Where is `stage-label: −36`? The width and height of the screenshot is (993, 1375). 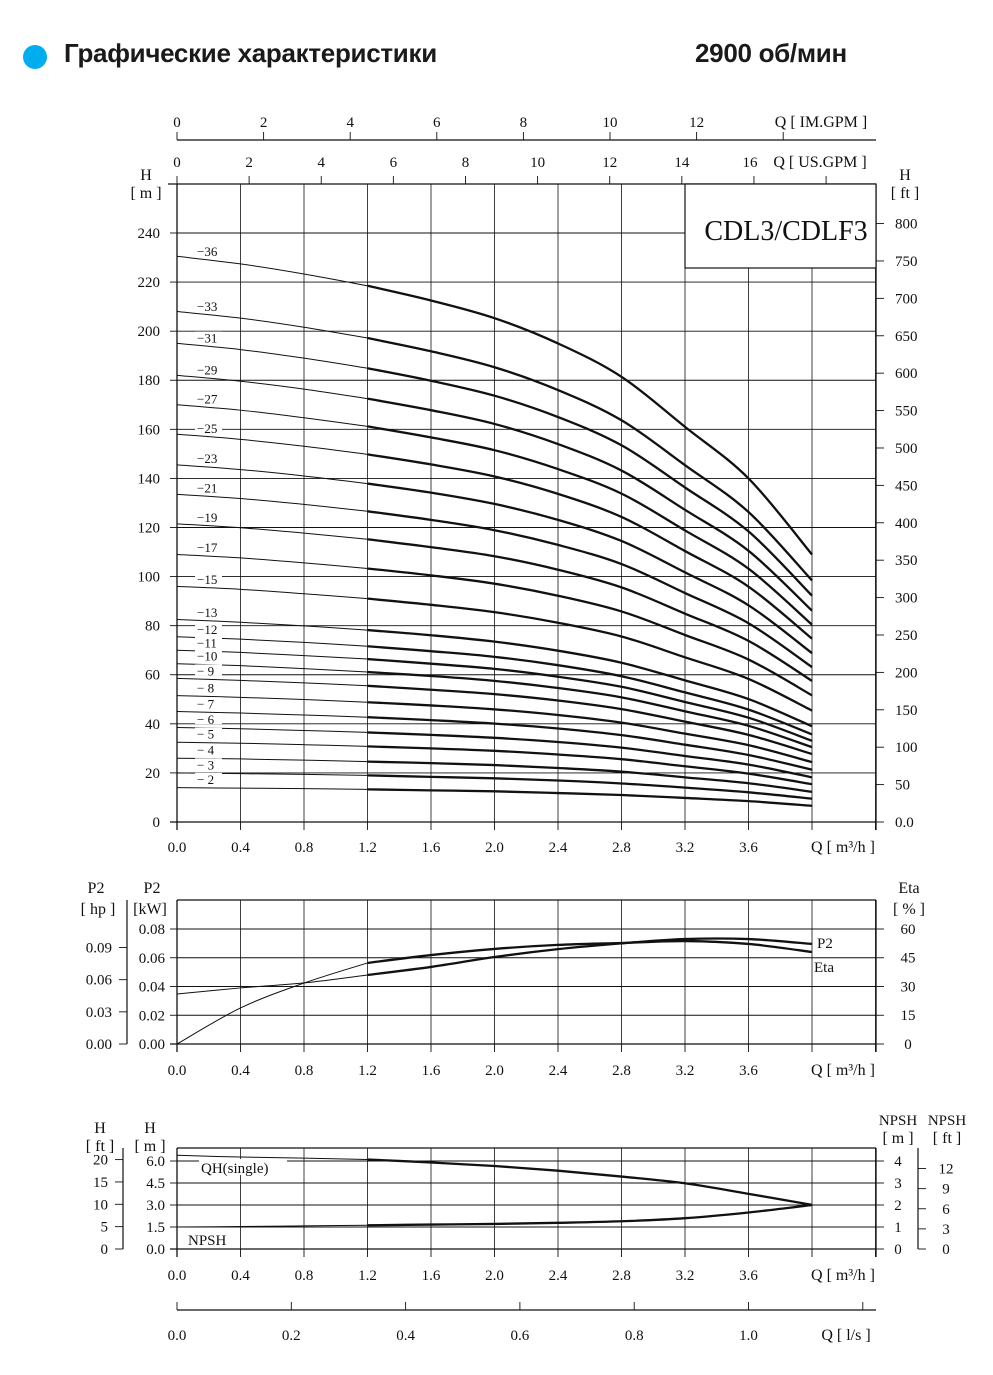
stage-label: −36 is located at coordinates (207, 251).